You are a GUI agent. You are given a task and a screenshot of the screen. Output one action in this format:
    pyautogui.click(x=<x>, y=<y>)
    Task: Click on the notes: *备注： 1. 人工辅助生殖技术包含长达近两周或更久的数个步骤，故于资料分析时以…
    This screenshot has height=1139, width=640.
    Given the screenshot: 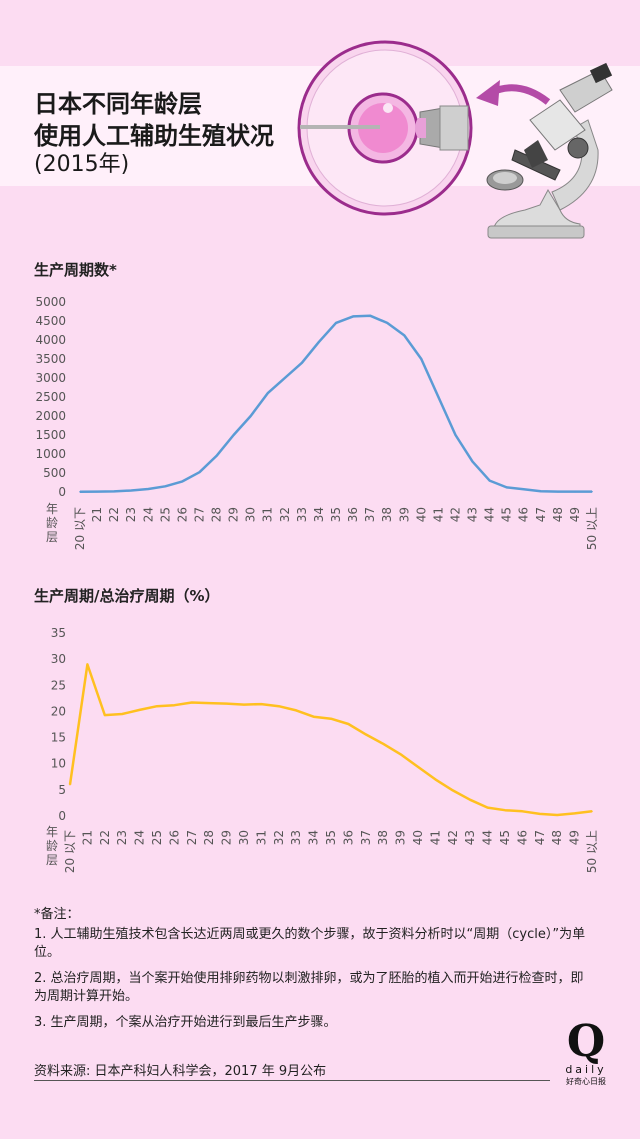 What is the action you would take?
    pyautogui.click(x=314, y=973)
    